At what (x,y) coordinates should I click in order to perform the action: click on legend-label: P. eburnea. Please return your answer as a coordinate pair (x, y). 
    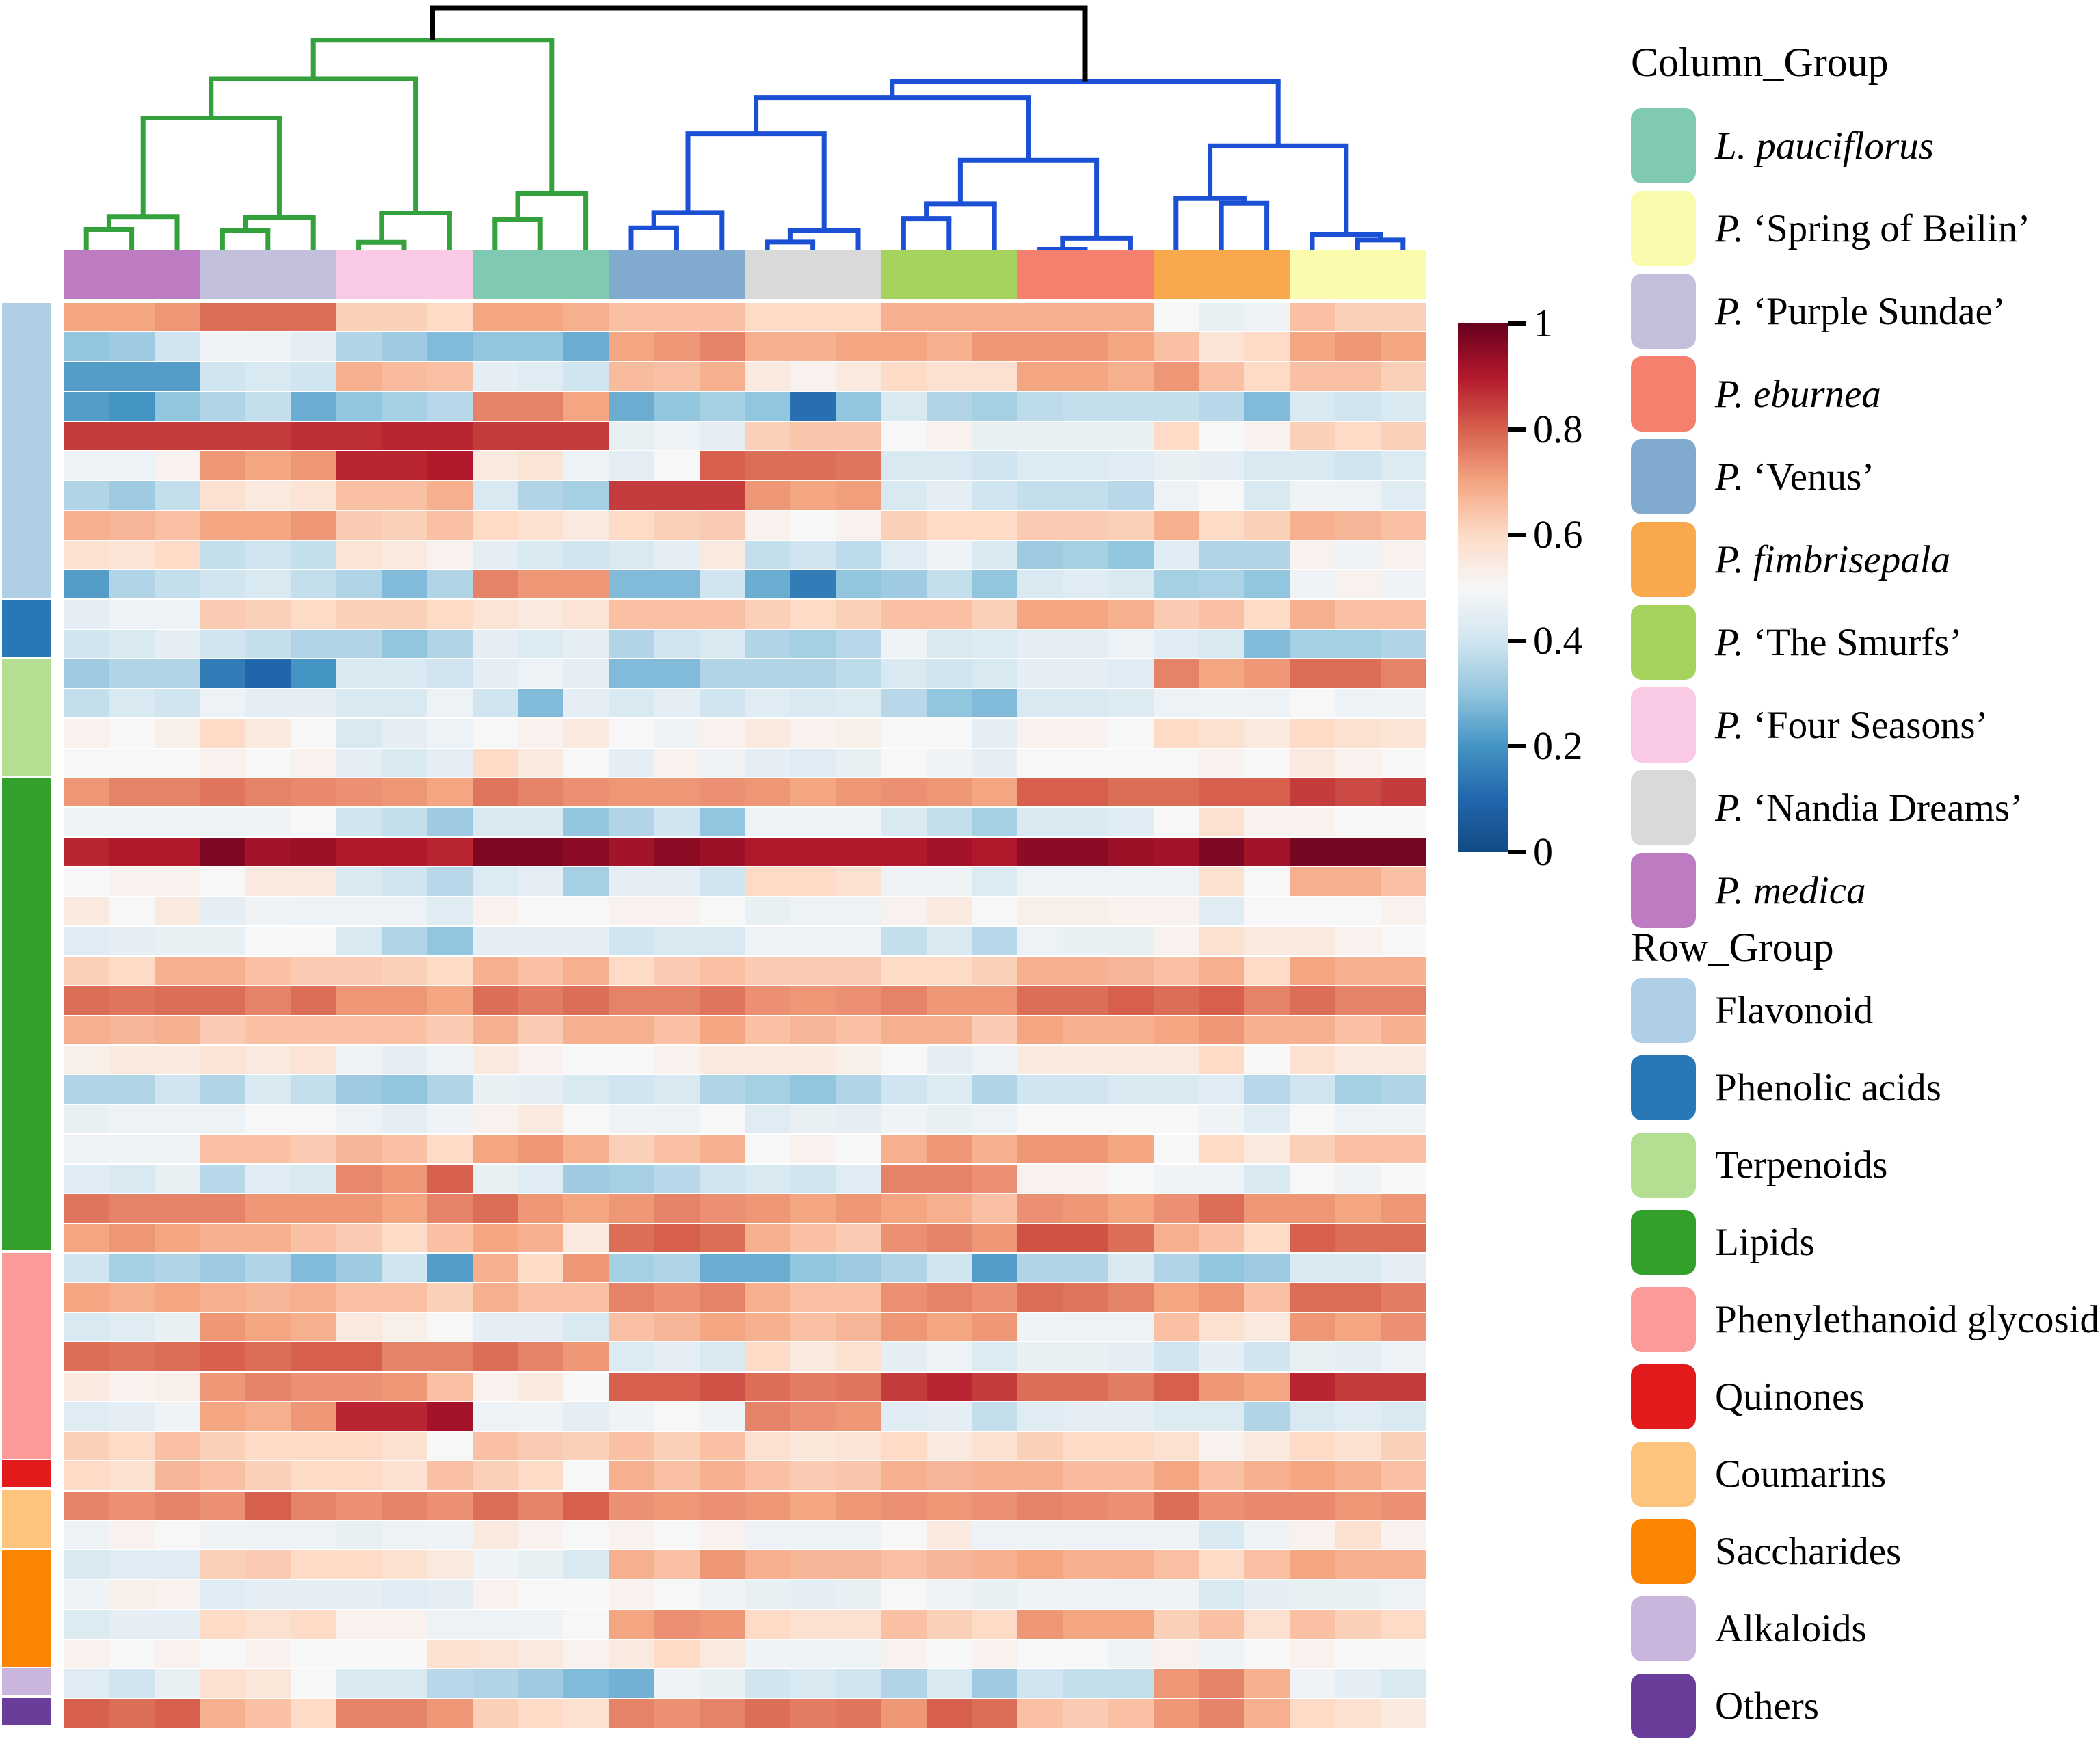
    Looking at the image, I should click on (1798, 394).